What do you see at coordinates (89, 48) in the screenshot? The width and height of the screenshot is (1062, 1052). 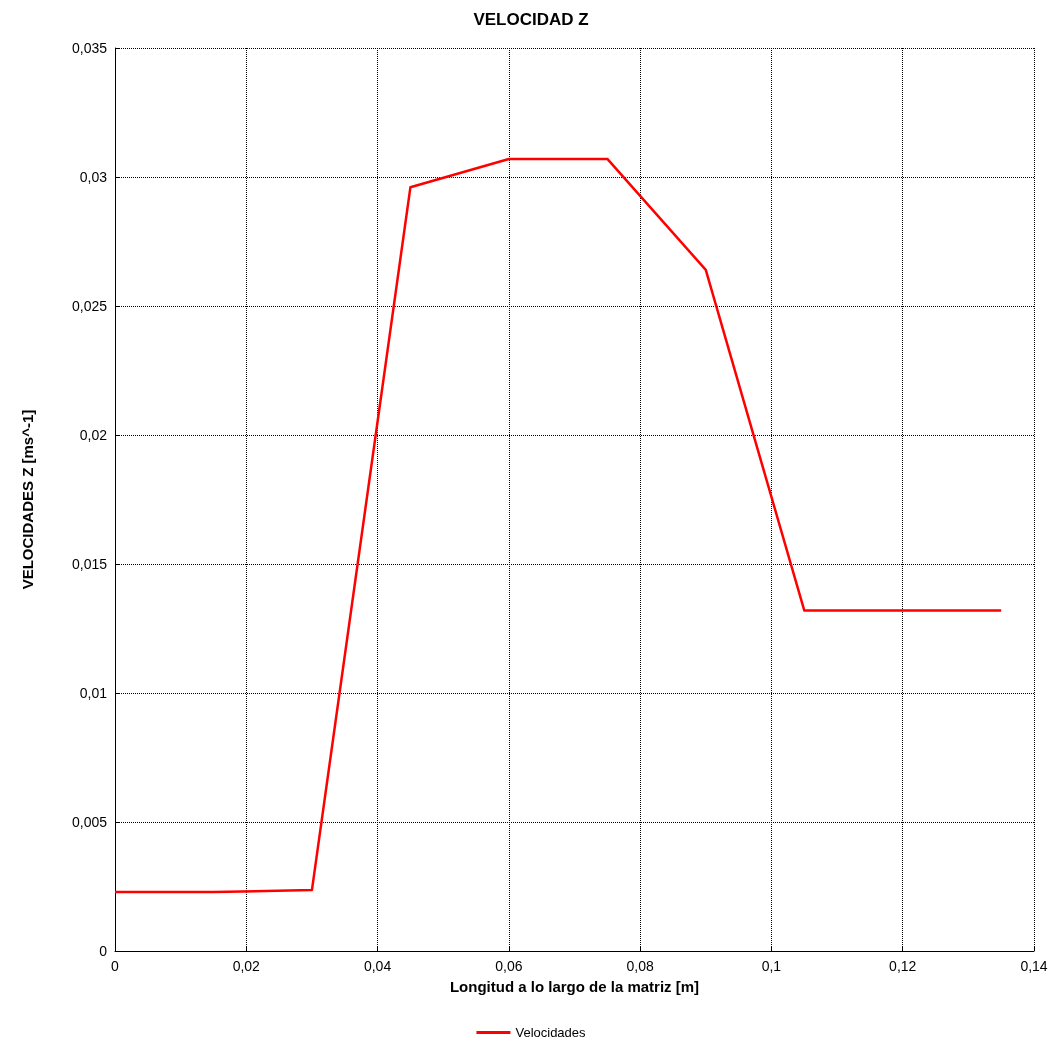 I see `y-tick-label: 0,035` at bounding box center [89, 48].